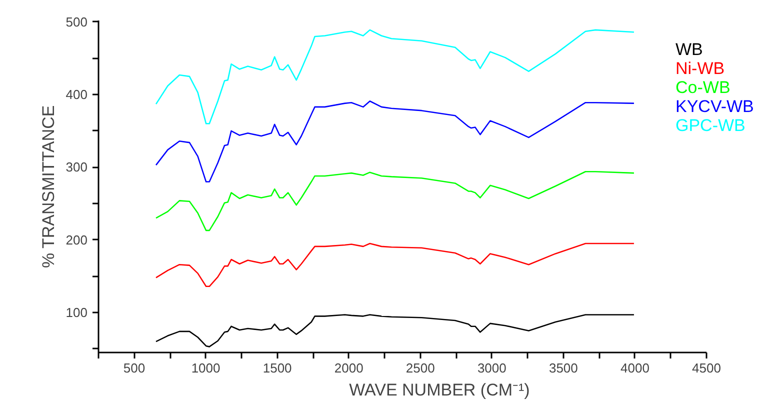 This screenshot has width=780, height=406. Describe the element at coordinates (134, 368) in the screenshot. I see `x-tick-label: 500` at that location.